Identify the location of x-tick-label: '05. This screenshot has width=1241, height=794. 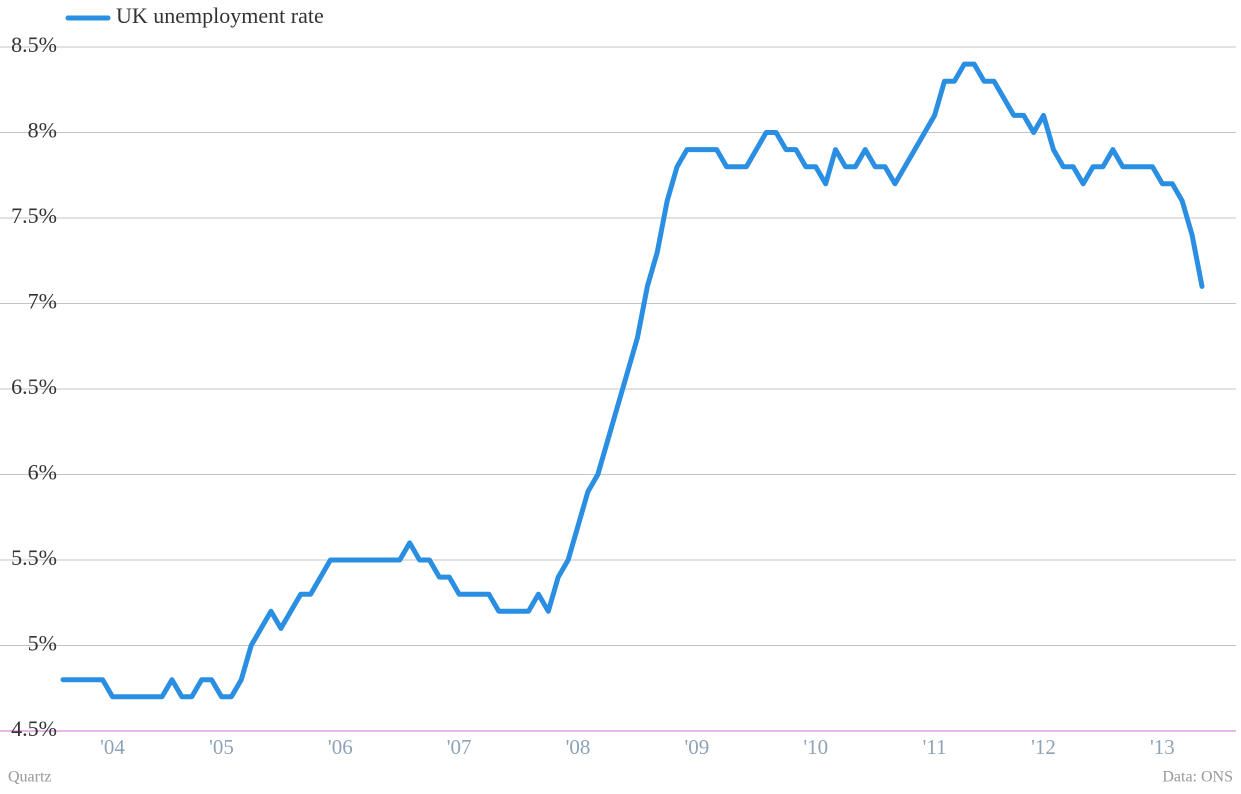
(221, 747).